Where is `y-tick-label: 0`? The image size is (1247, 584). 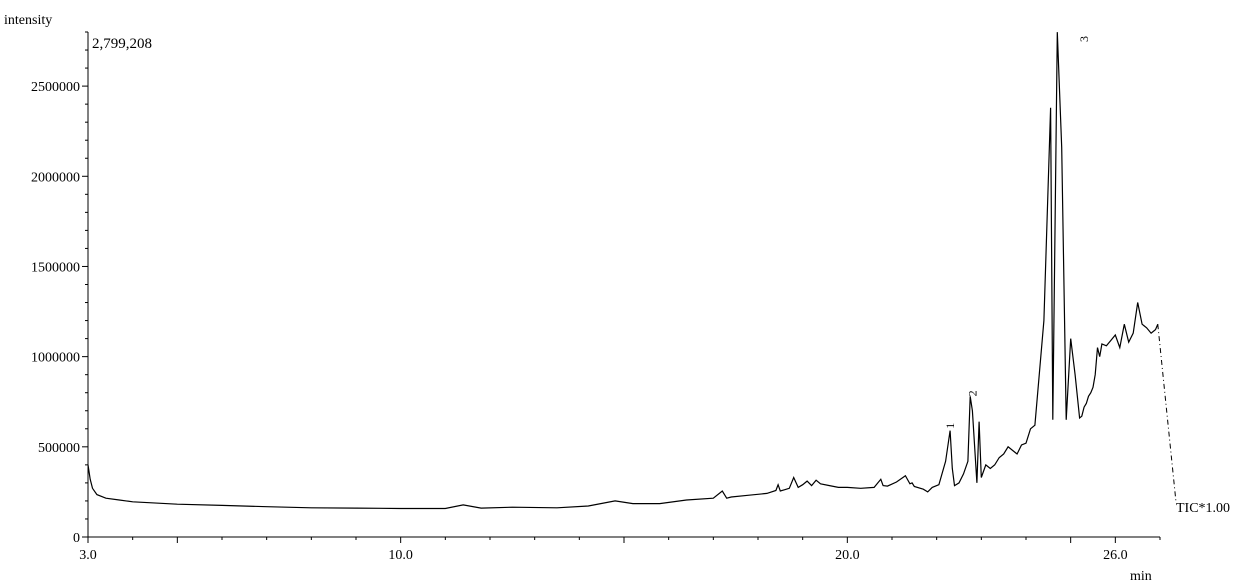 y-tick-label: 0 is located at coordinates (76, 538).